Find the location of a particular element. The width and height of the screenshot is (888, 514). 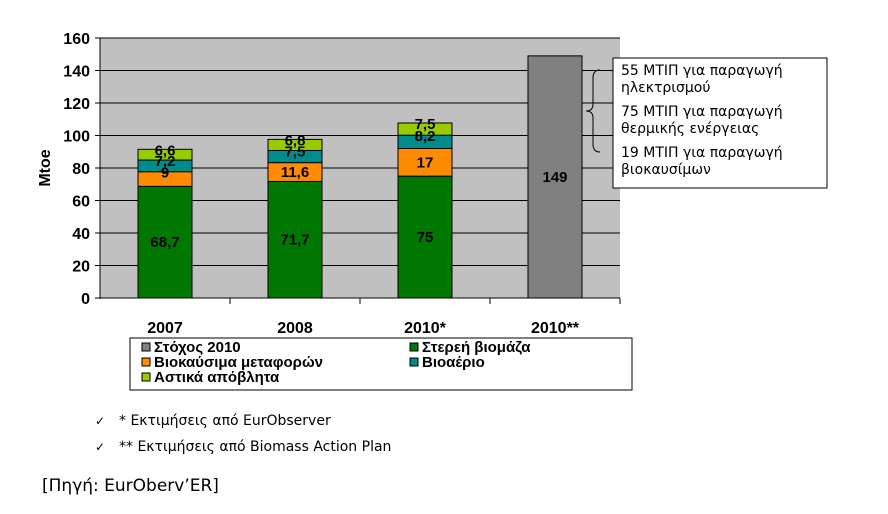

data-label: 7,2 is located at coordinates (165, 161).